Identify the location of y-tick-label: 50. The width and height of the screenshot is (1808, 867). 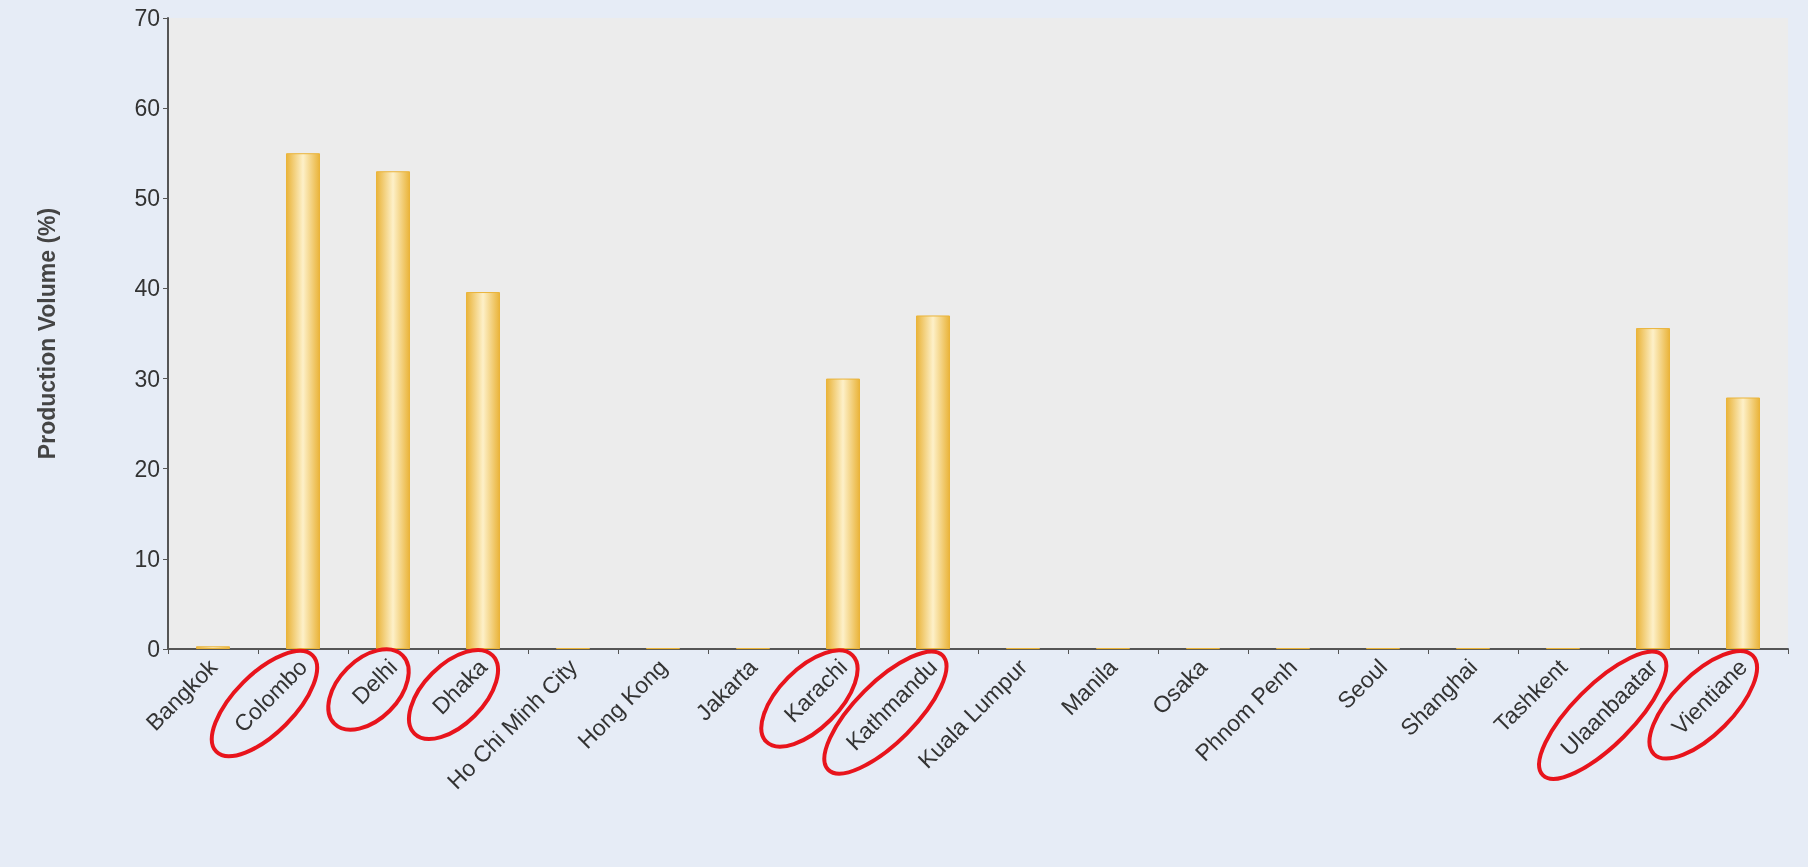
(147, 198).